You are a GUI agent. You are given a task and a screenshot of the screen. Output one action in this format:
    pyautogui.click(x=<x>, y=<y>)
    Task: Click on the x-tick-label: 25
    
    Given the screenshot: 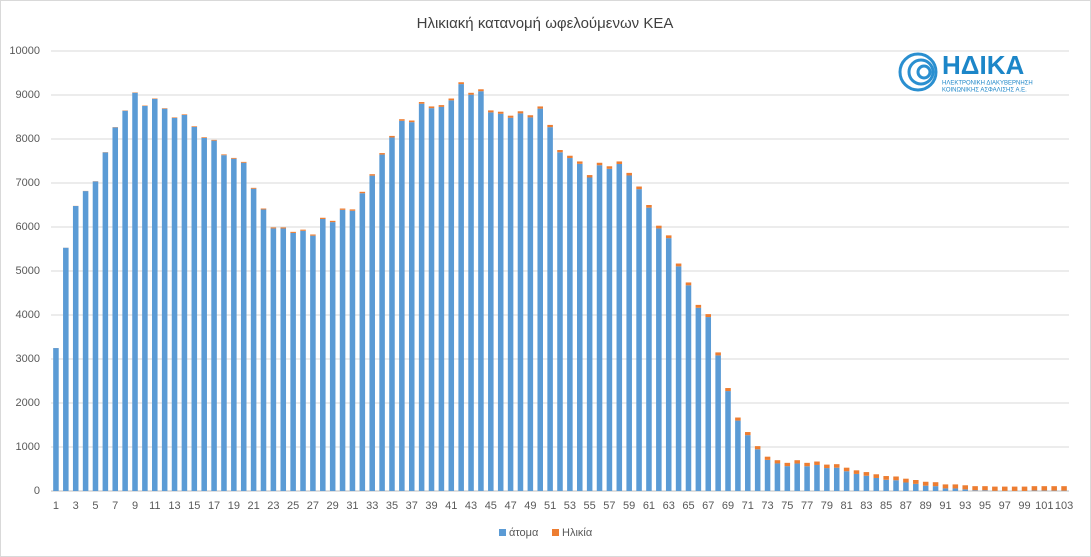 What is the action you would take?
    pyautogui.click(x=293, y=506)
    